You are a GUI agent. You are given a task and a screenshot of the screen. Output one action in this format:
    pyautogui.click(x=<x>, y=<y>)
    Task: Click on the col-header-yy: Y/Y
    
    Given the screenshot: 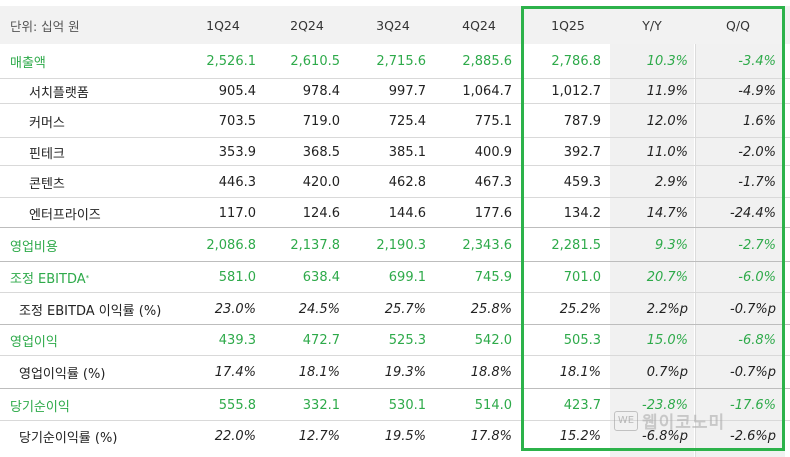 What is the action you would take?
    pyautogui.click(x=652, y=25)
    